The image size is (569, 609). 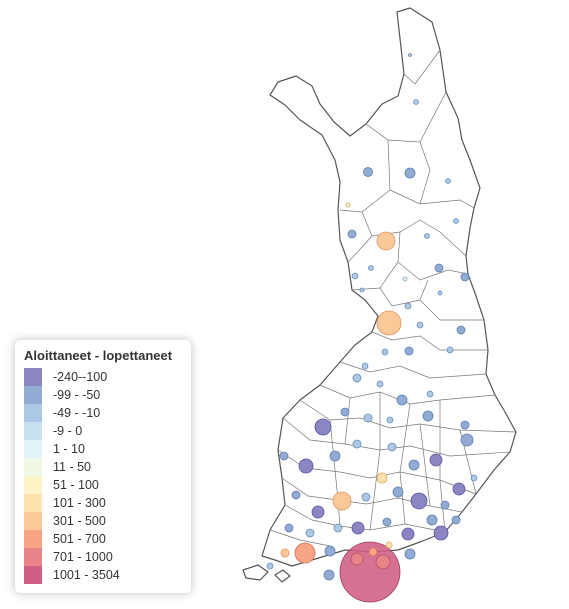 What do you see at coordinates (98, 355) in the screenshot?
I see `legend-title: Aloittaneet - lopettaneet` at bounding box center [98, 355].